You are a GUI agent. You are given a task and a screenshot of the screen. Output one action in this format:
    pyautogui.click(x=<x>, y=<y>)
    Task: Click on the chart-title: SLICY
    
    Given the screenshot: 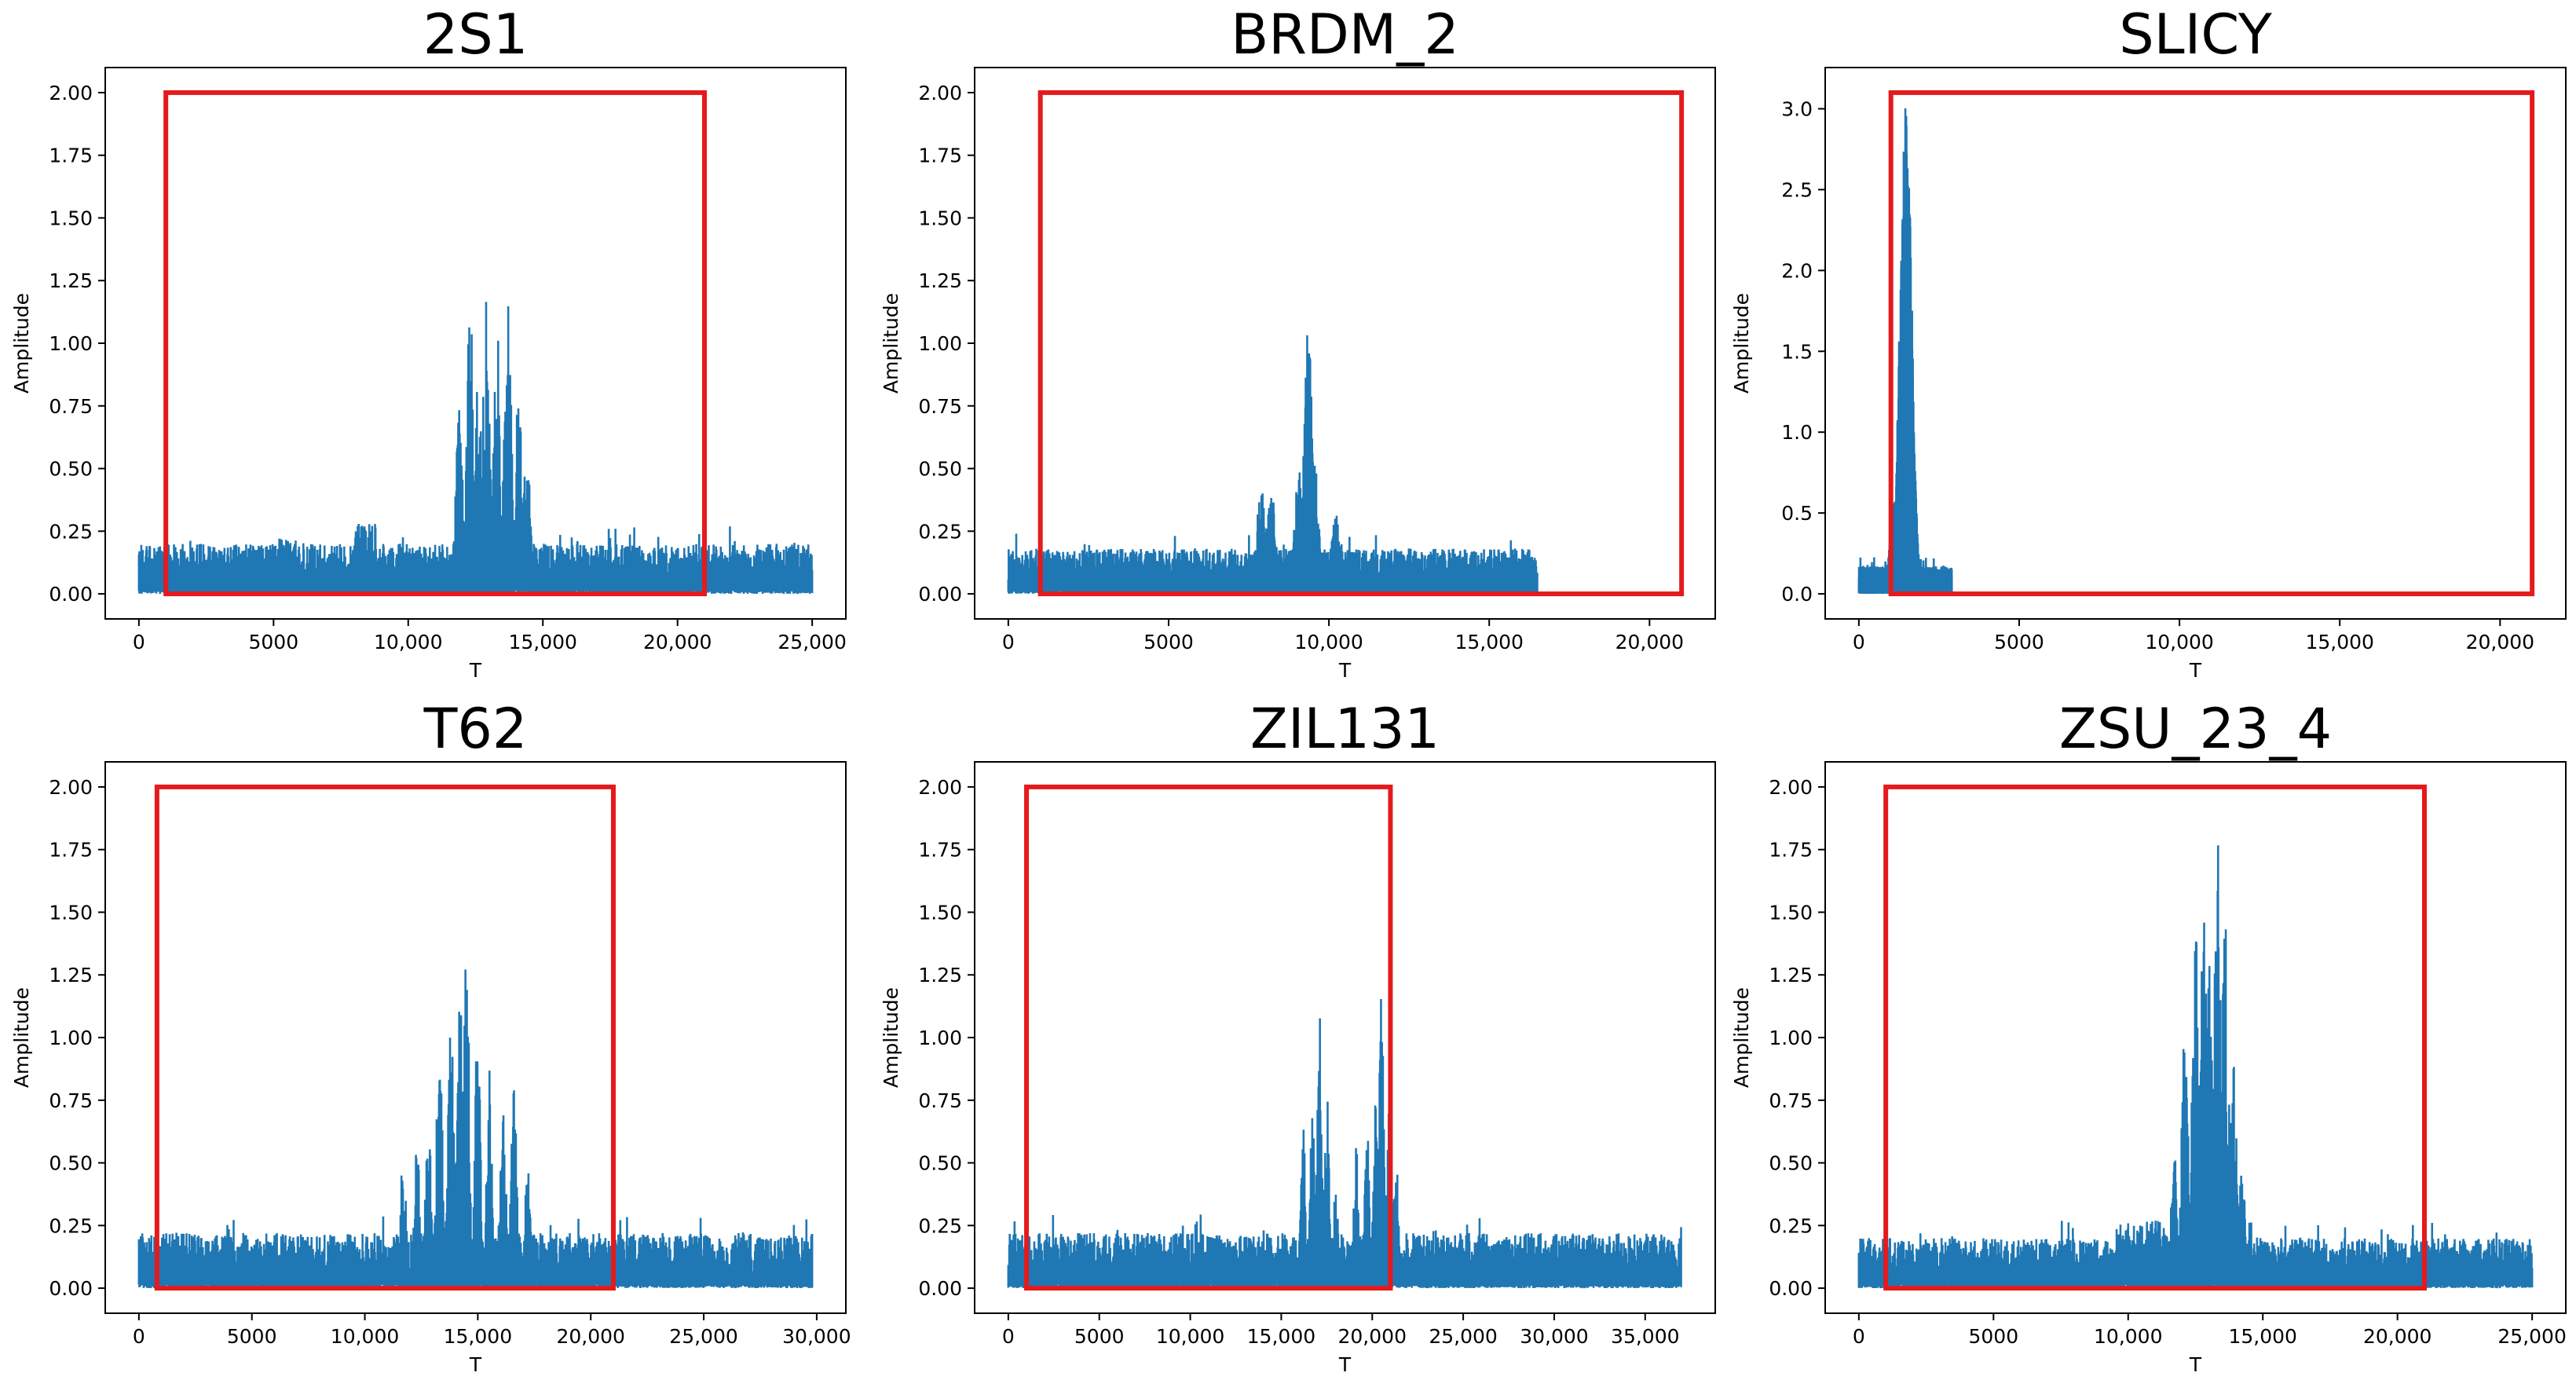 What is the action you would take?
    pyautogui.click(x=2196, y=34)
    